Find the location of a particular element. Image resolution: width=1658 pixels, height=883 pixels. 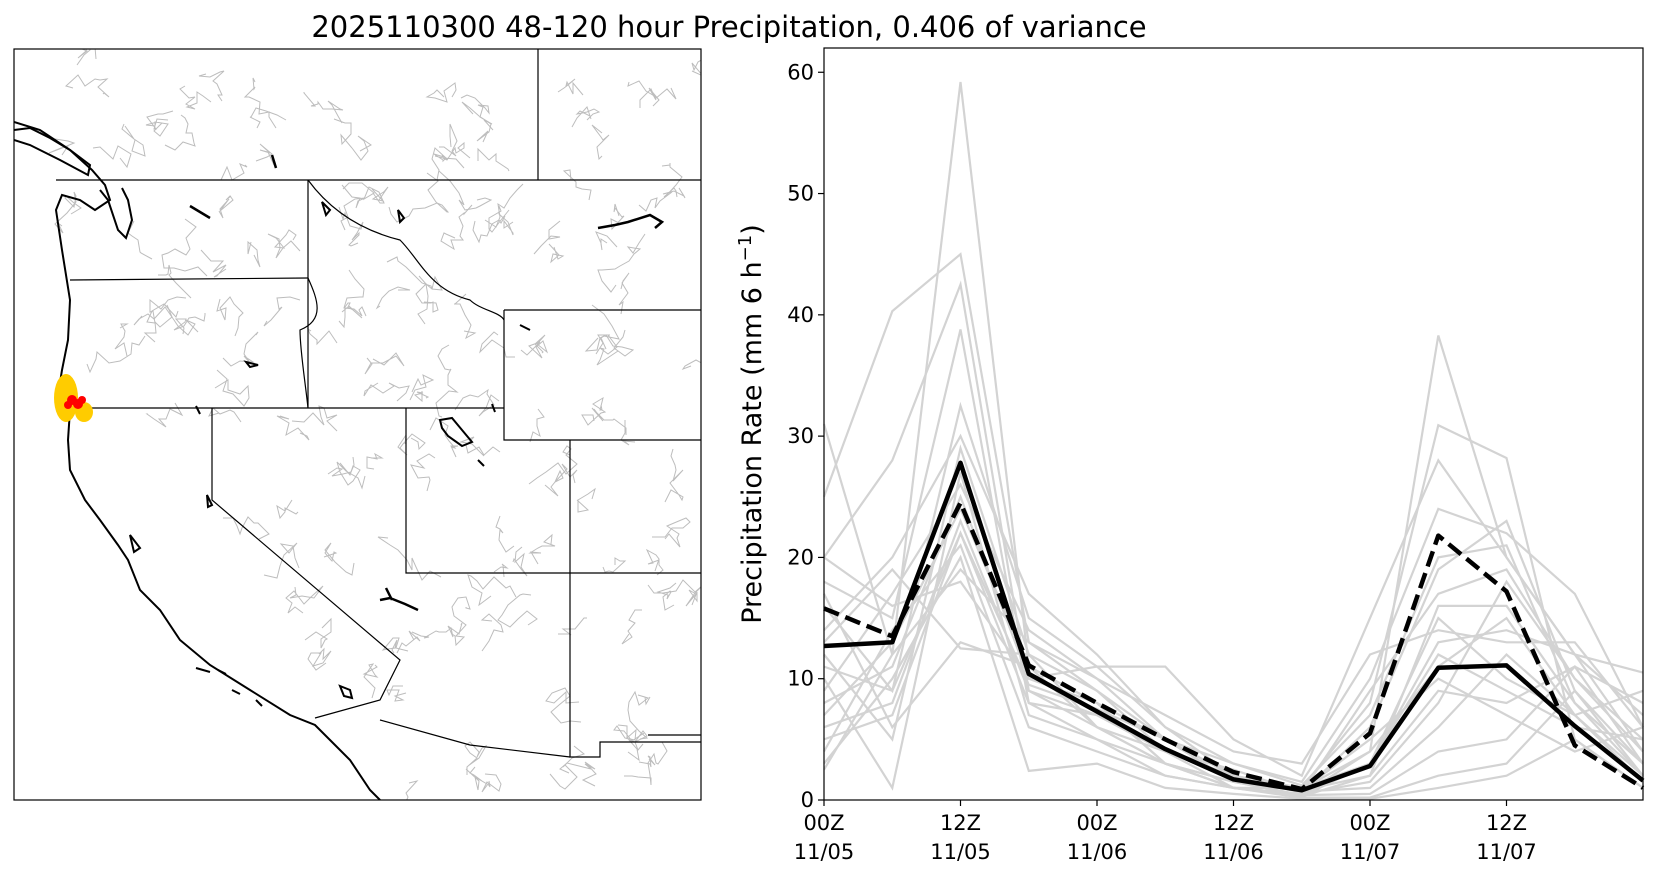

x-tick-label-hour: 12Z is located at coordinates (1233, 823).